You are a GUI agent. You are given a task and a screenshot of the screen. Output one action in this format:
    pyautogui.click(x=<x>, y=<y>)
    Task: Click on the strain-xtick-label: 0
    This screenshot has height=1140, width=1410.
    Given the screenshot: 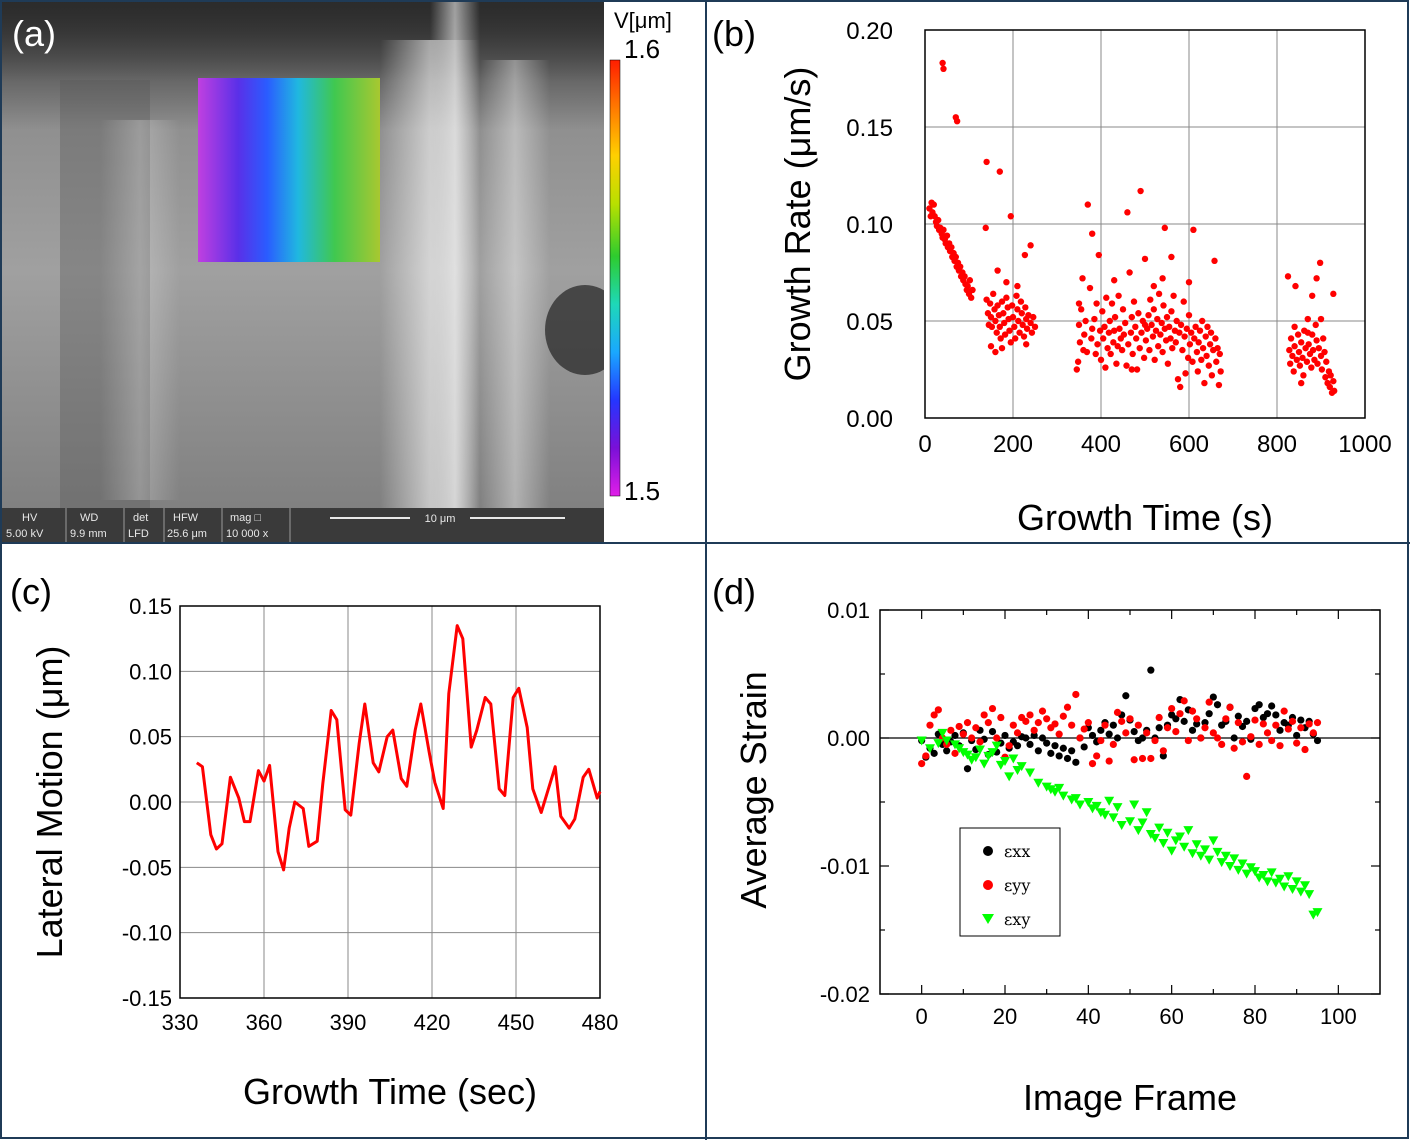 What is the action you would take?
    pyautogui.click(x=922, y=1016)
    